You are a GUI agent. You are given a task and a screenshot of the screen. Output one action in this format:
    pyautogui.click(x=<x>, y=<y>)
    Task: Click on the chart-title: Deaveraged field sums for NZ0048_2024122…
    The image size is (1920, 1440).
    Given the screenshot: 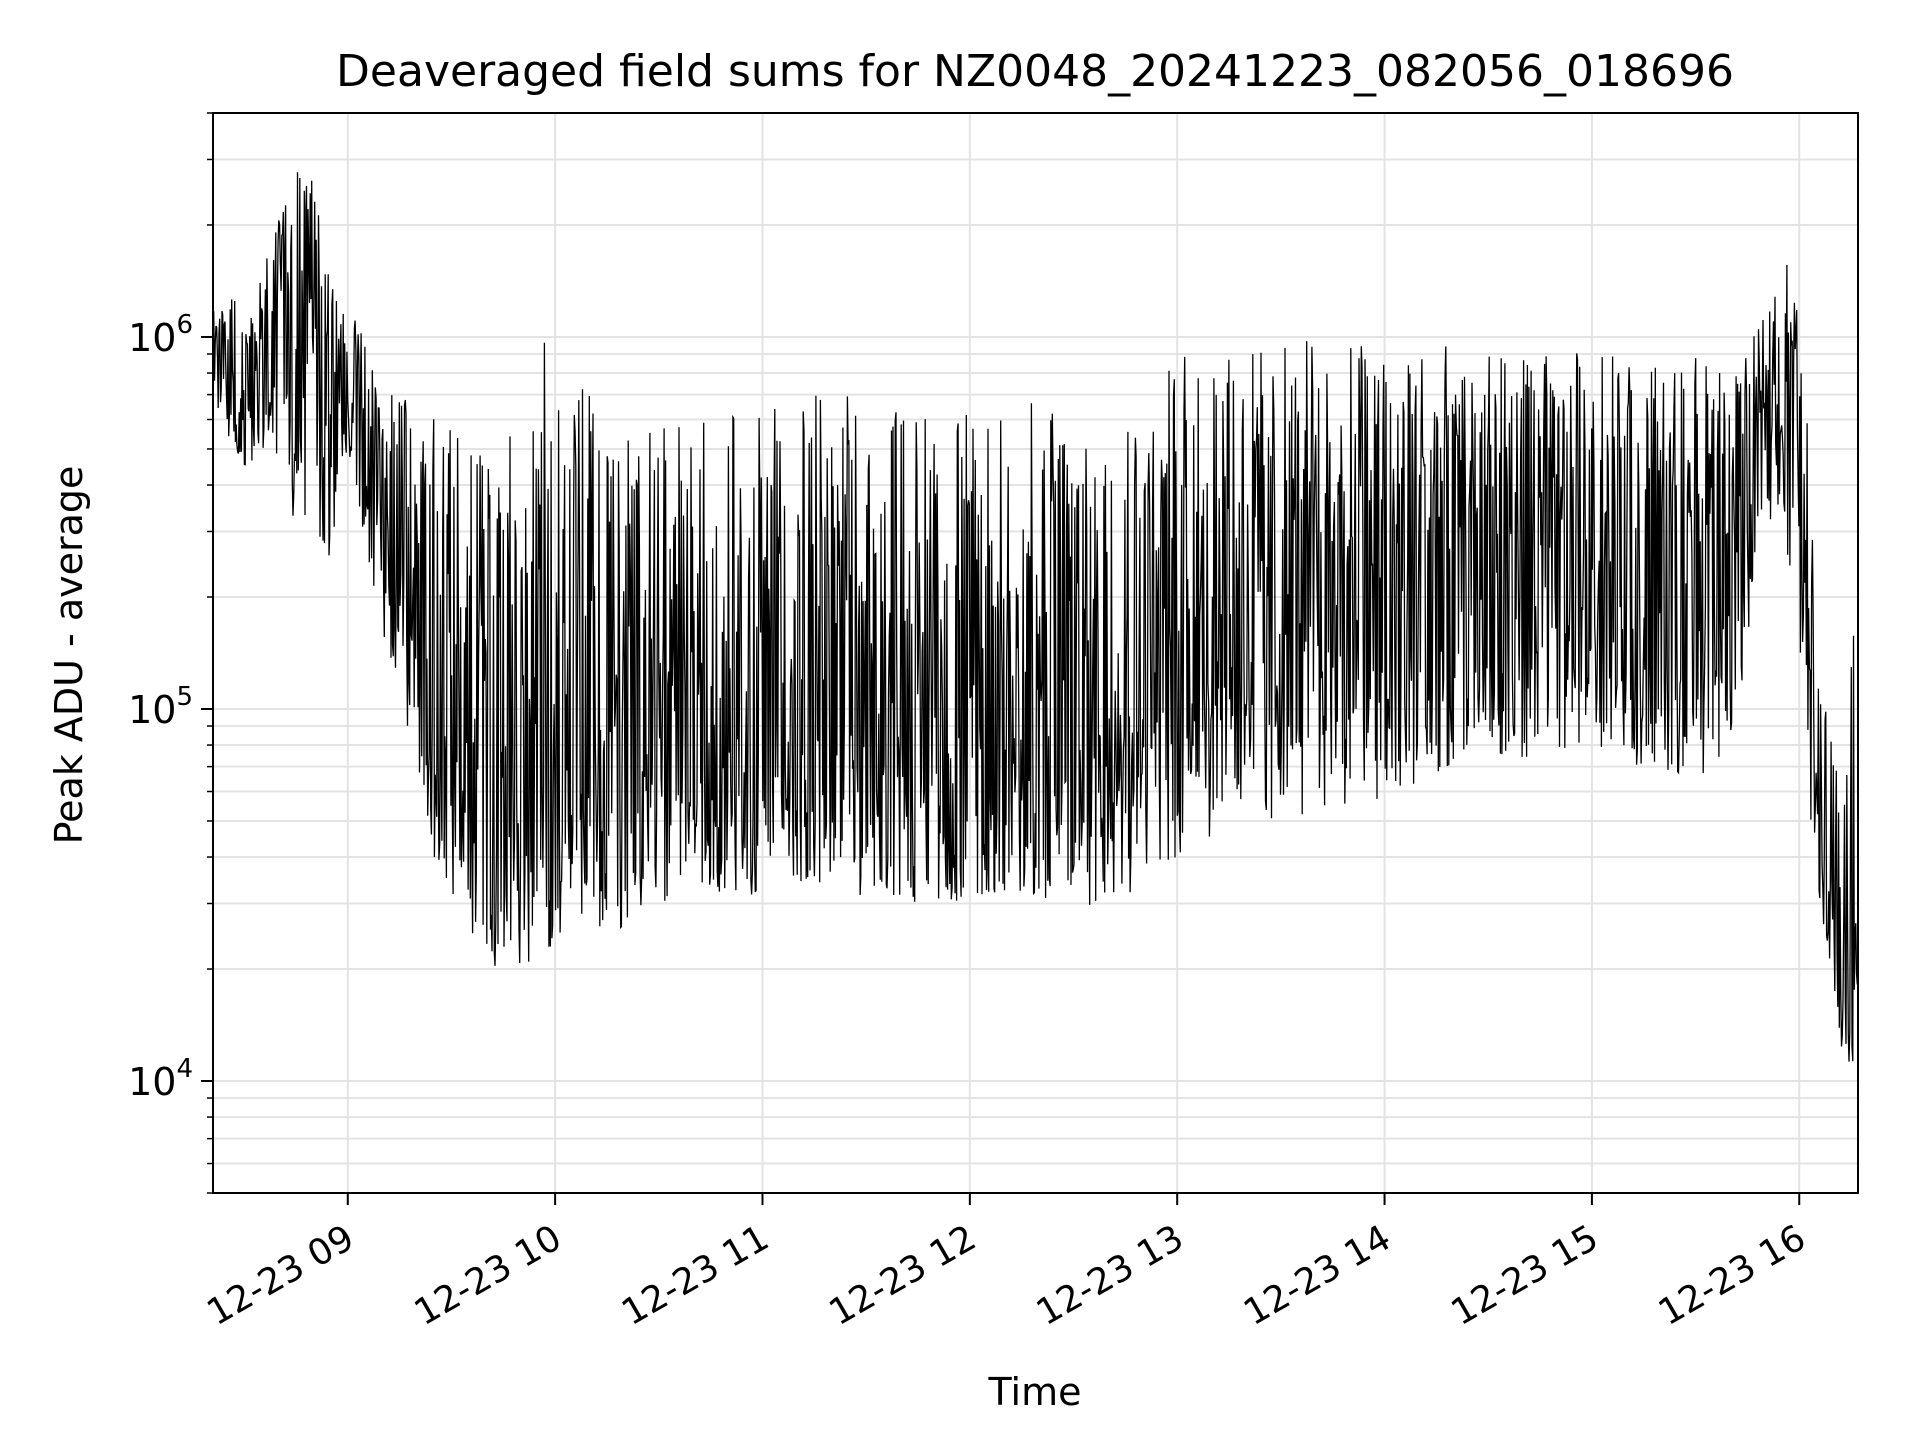 What is the action you would take?
    pyautogui.click(x=1035, y=71)
    